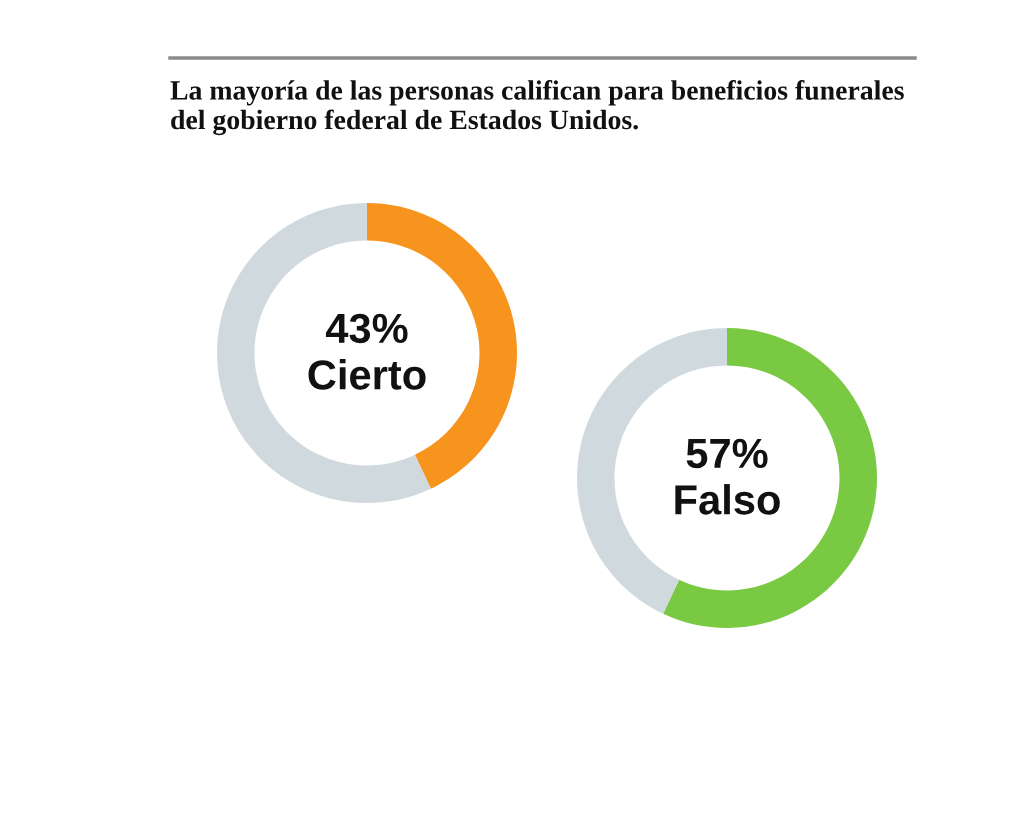 The height and width of the screenshot is (819, 1024). What do you see at coordinates (367, 374) in the screenshot?
I see `slice-label: Cierto` at bounding box center [367, 374].